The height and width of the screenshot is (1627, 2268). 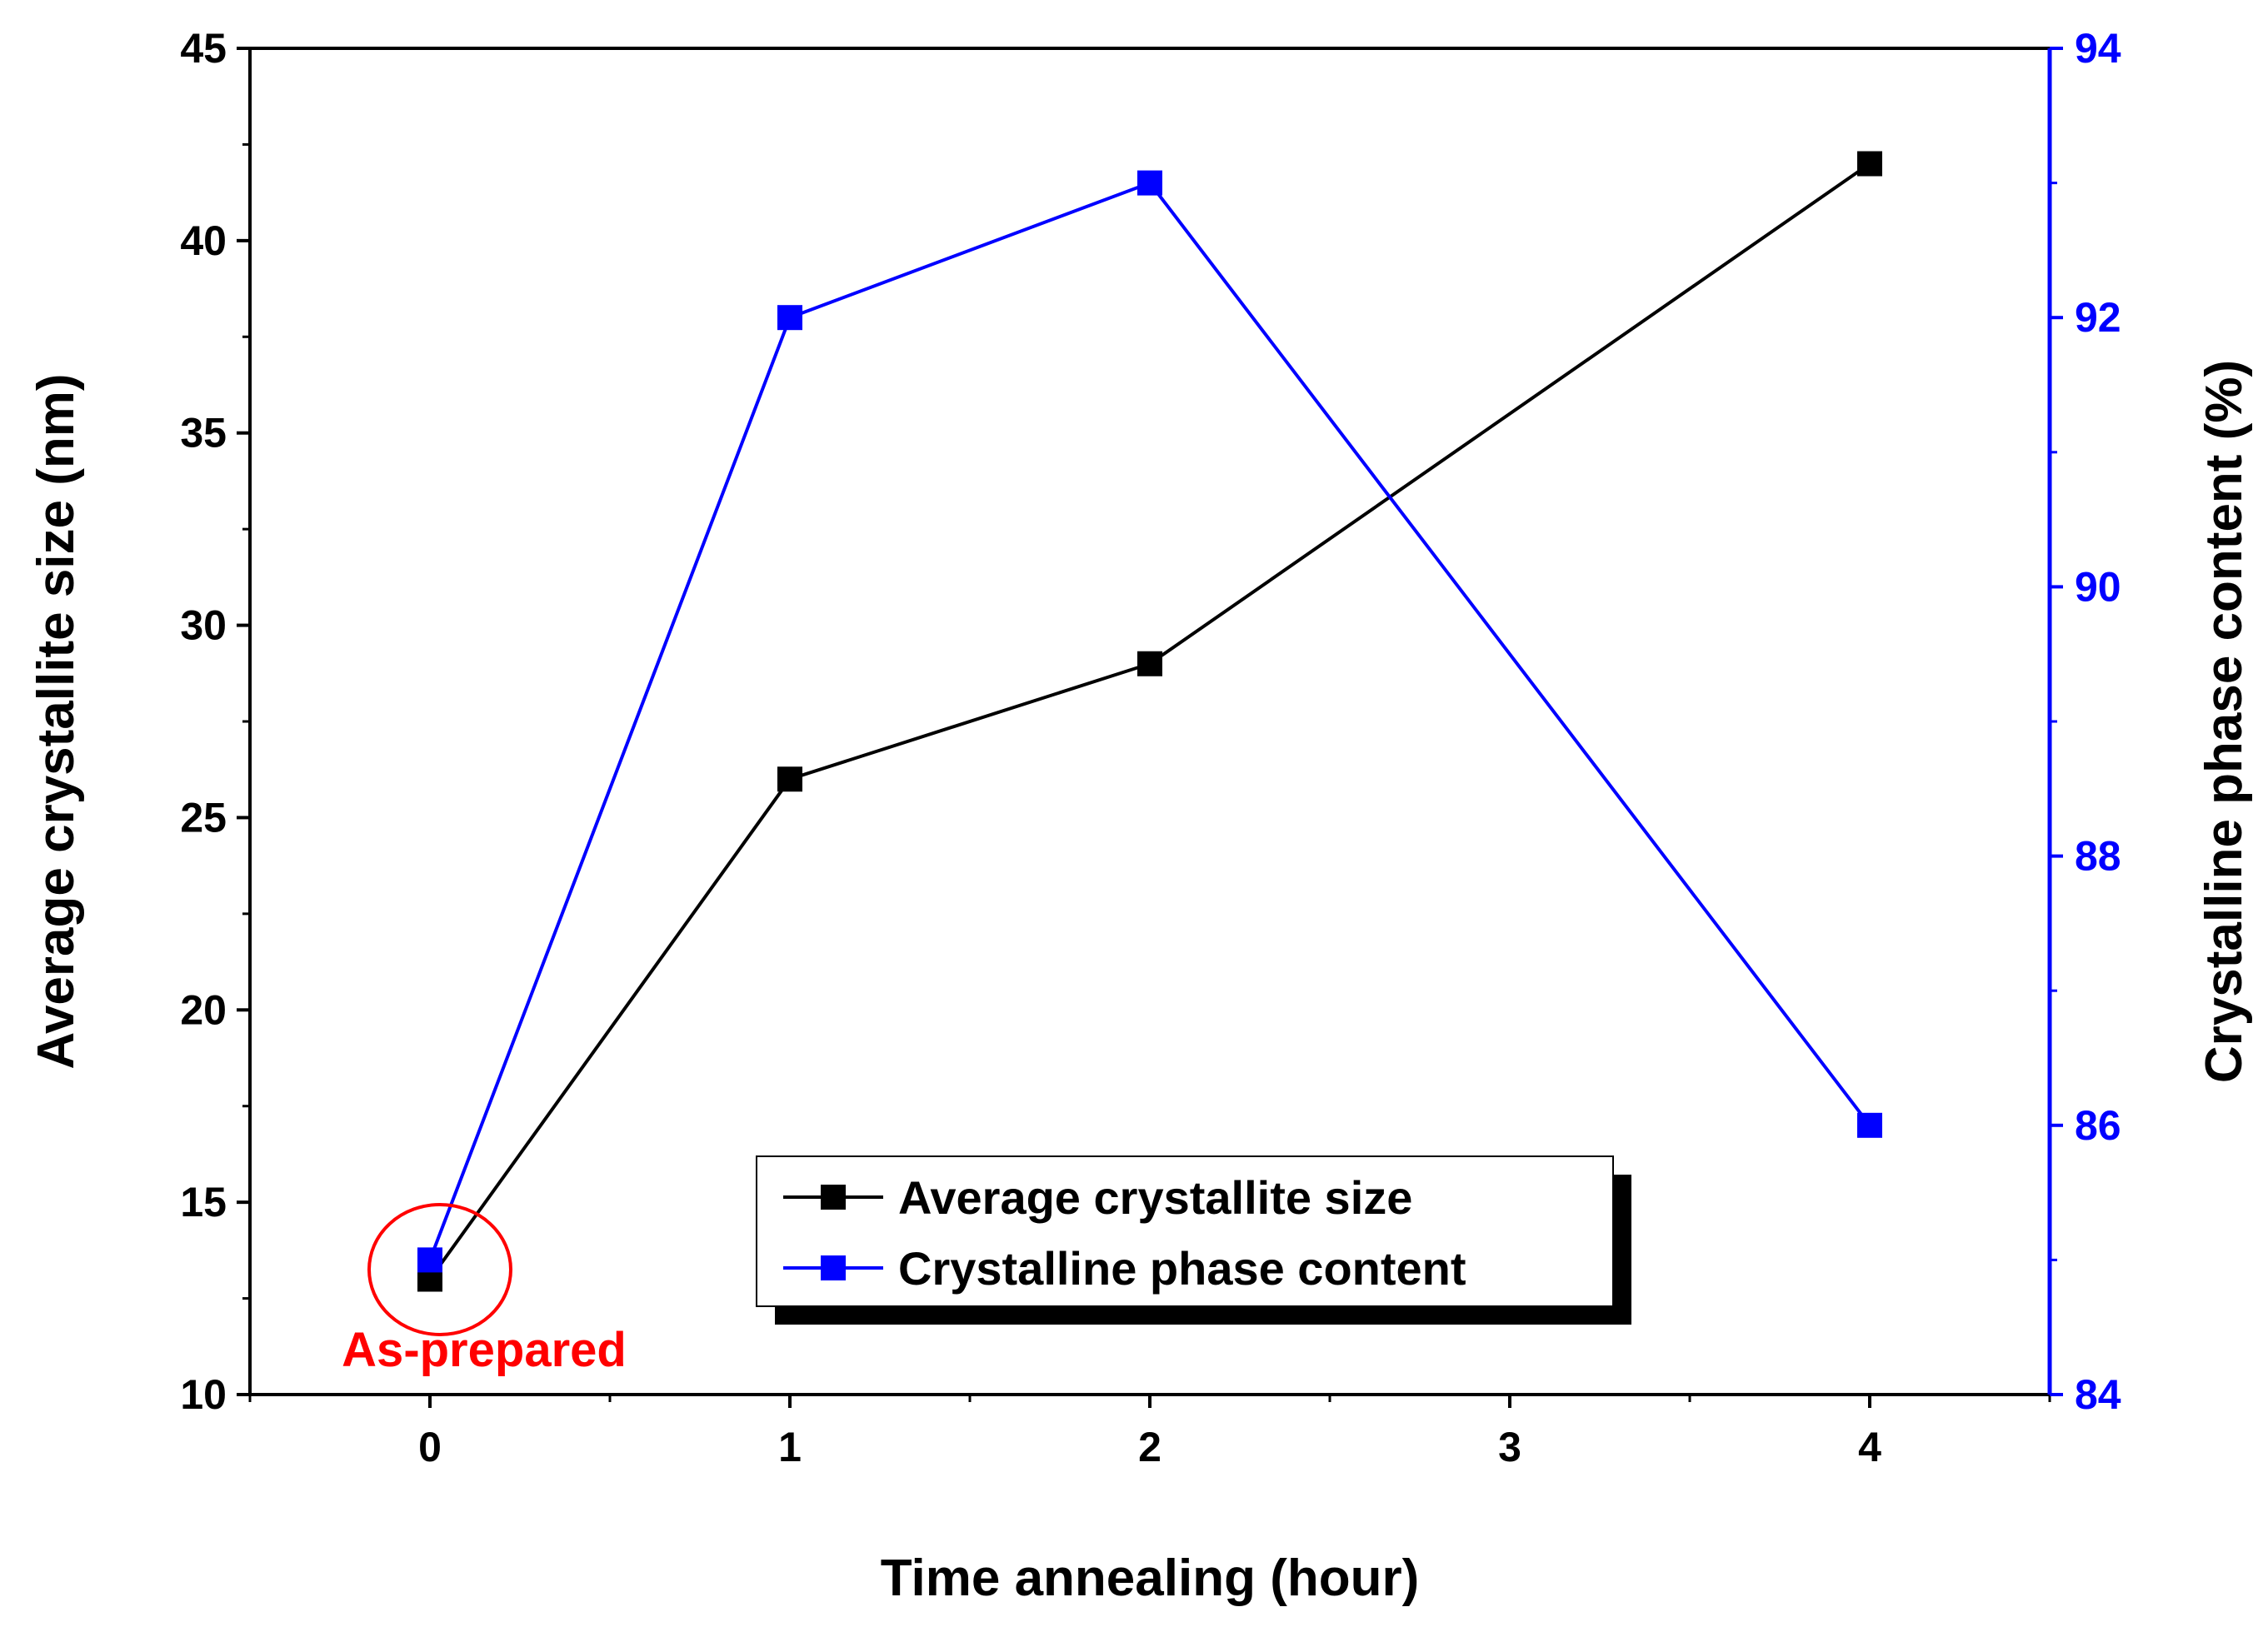 I want to click on legend-marker-size, so click(x=833, y=1197).